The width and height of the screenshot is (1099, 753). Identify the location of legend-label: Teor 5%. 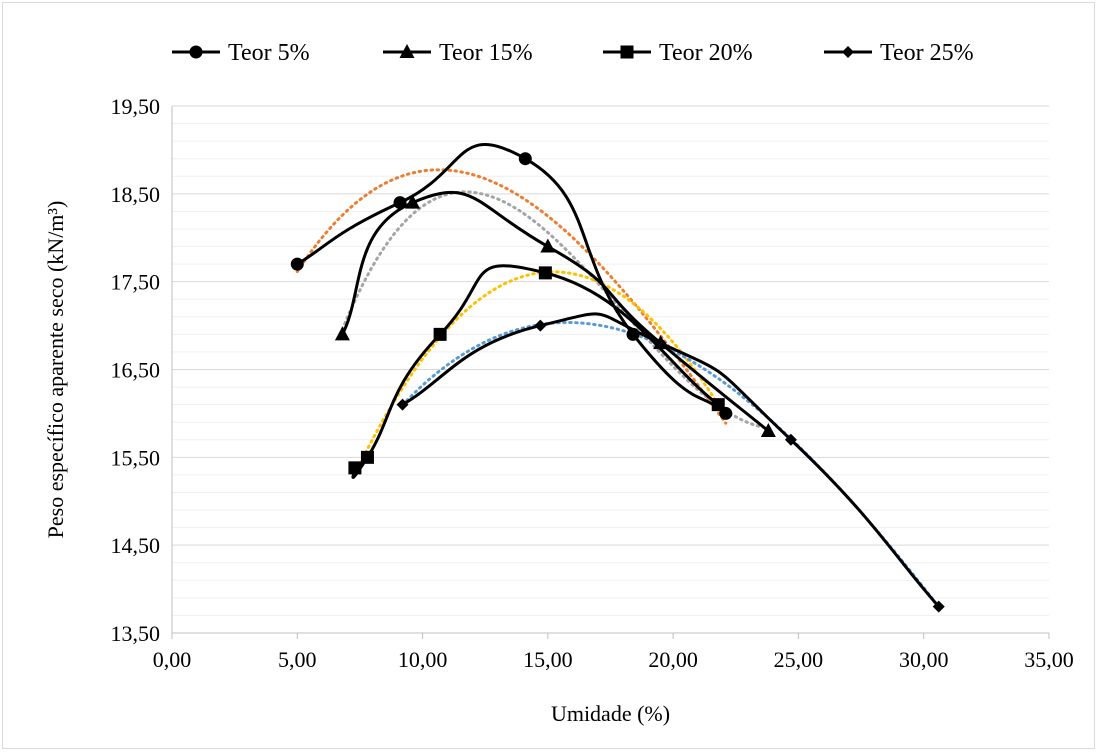
(269, 53).